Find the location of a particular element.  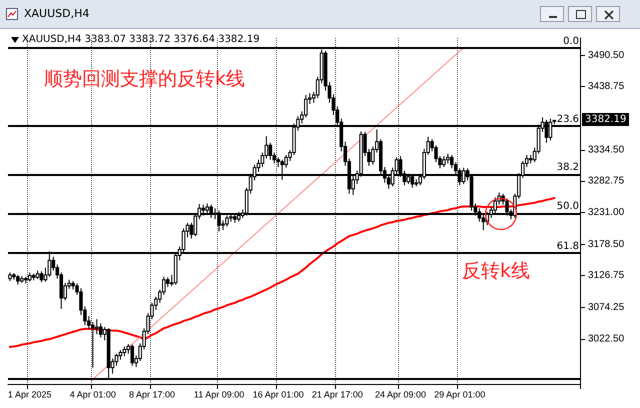

chart-subtitle: XAUUSD,H4 3383.07 3383.72 3376.64 3382.19 is located at coordinates (141, 39).